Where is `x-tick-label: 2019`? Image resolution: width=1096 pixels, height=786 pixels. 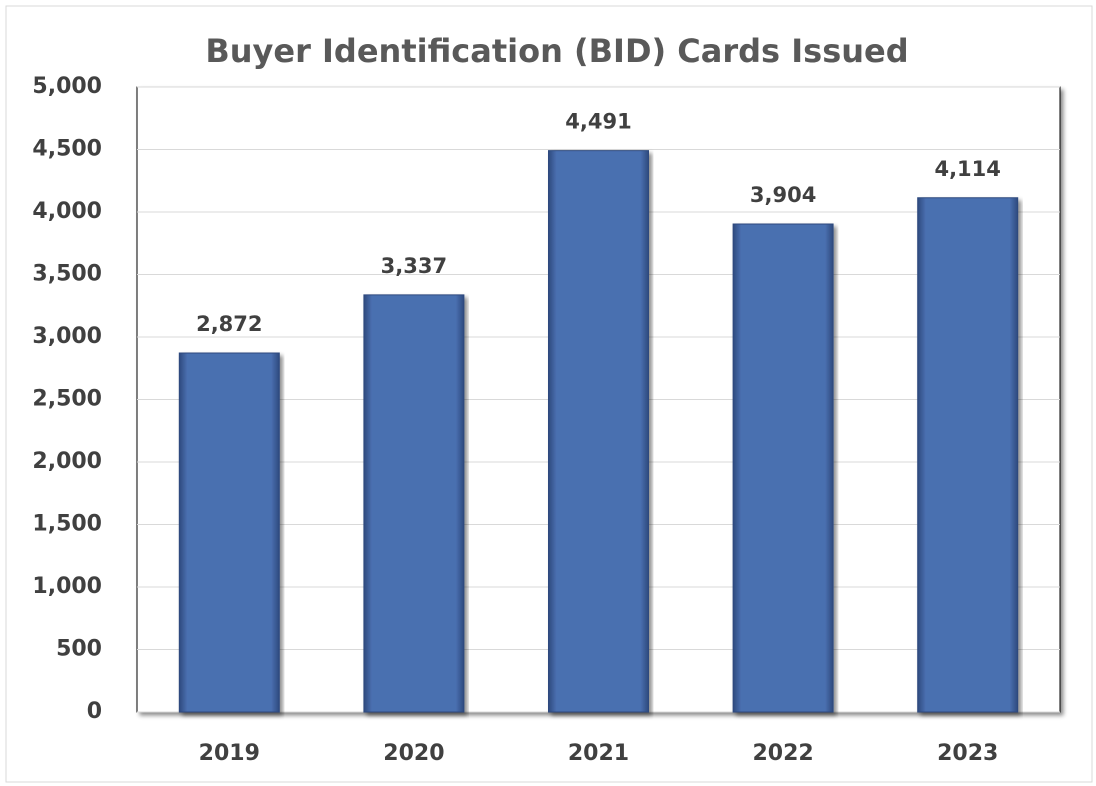 x-tick-label: 2019 is located at coordinates (229, 753).